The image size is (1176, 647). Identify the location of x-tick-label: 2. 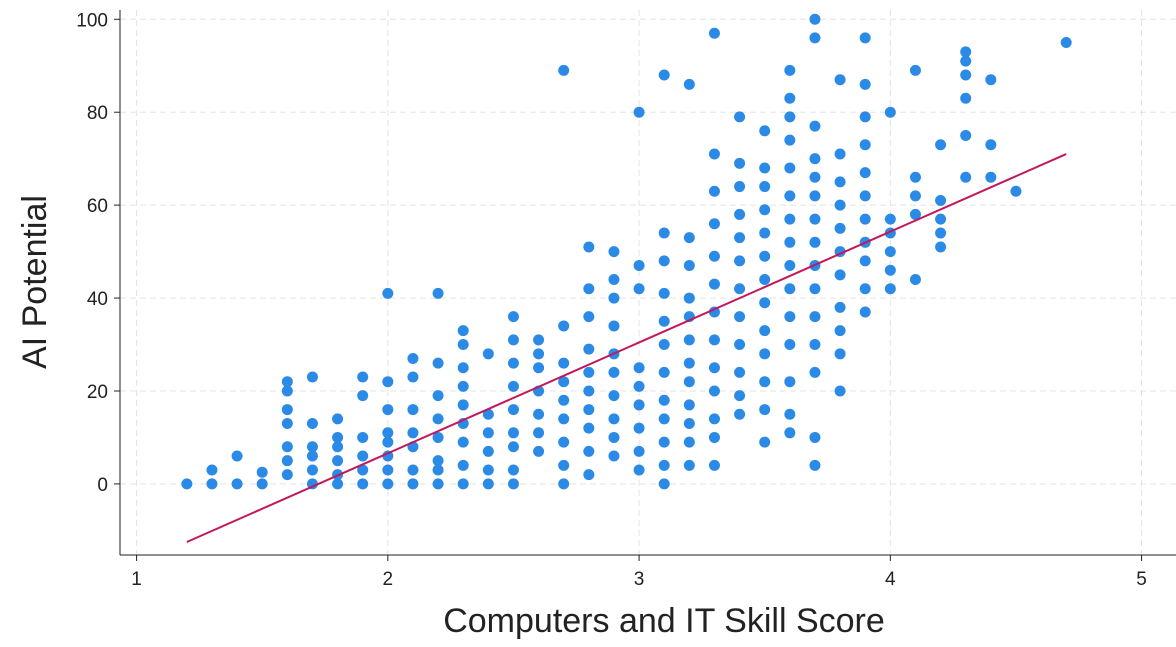
(388, 579).